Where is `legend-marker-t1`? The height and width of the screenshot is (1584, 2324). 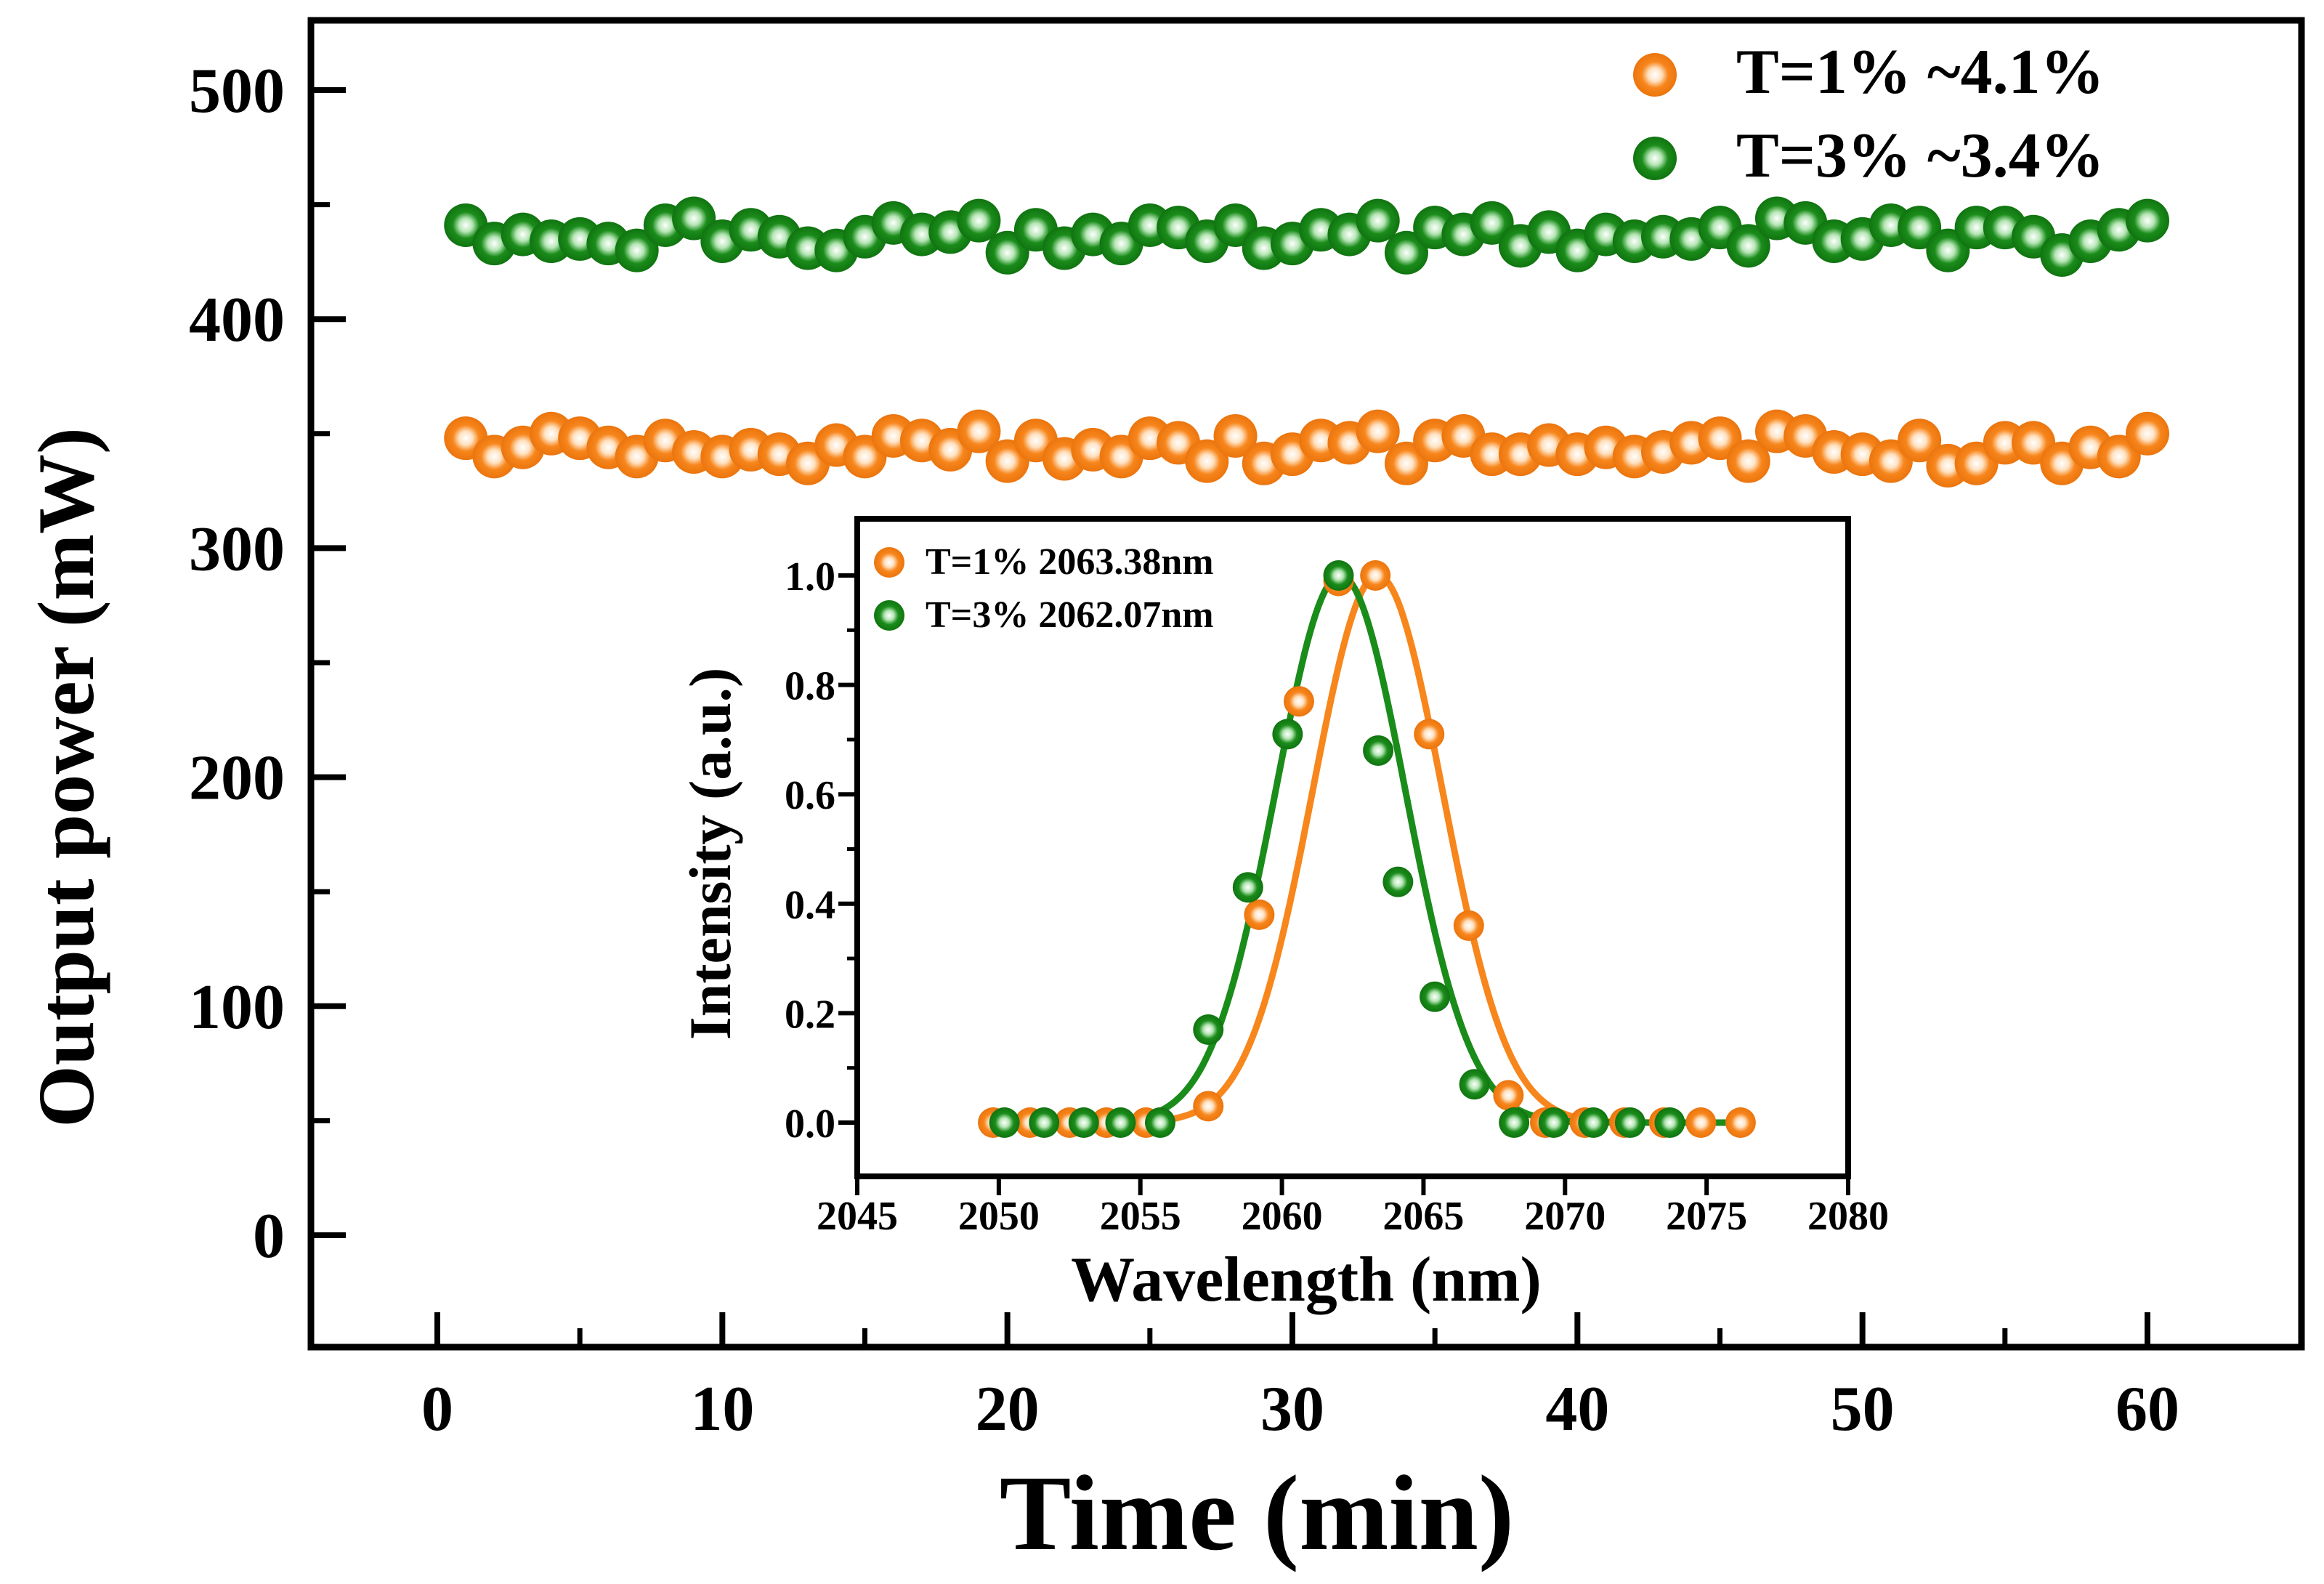
legend-marker-t1 is located at coordinates (1655, 75).